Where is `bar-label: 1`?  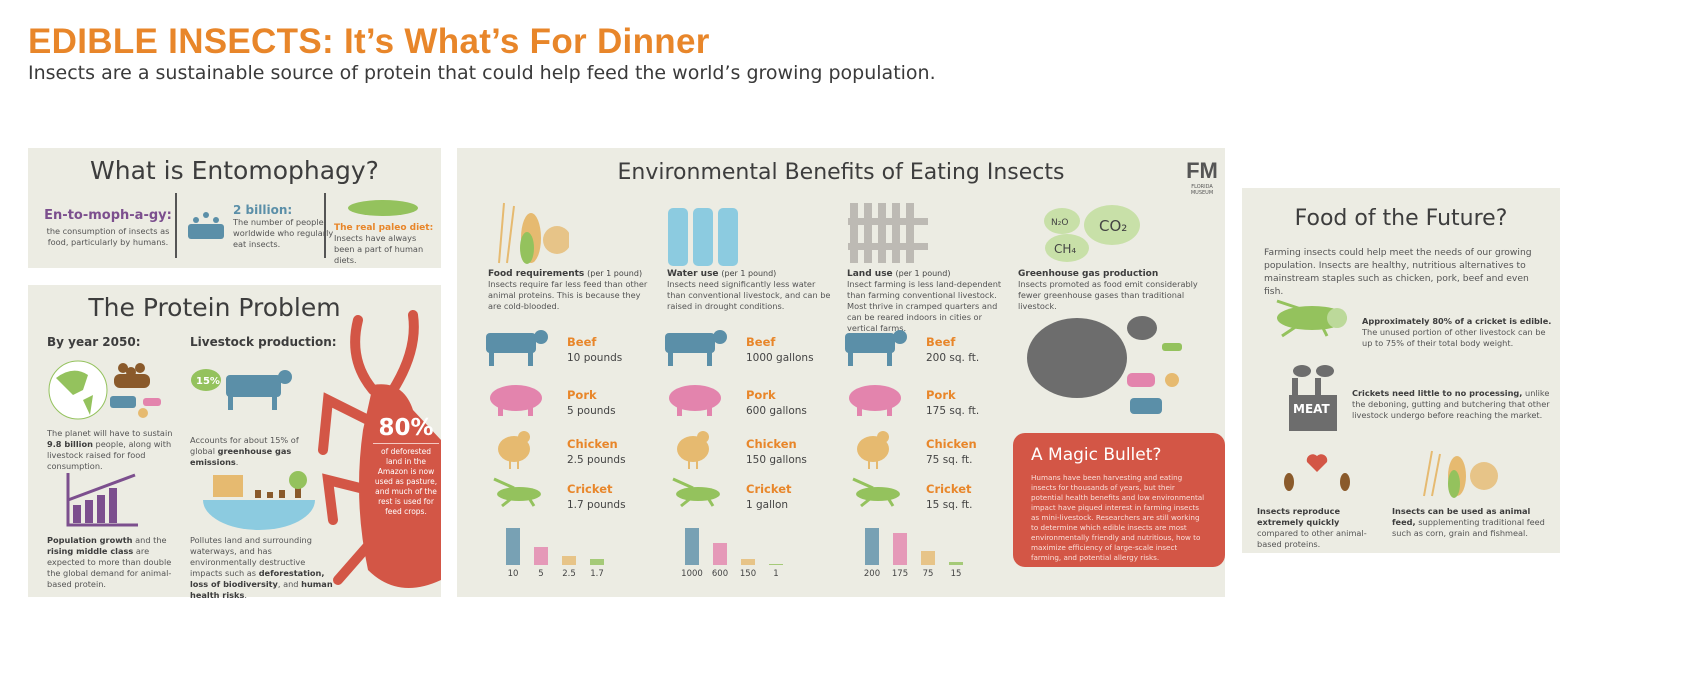
bar-label: 1 is located at coordinates (776, 574).